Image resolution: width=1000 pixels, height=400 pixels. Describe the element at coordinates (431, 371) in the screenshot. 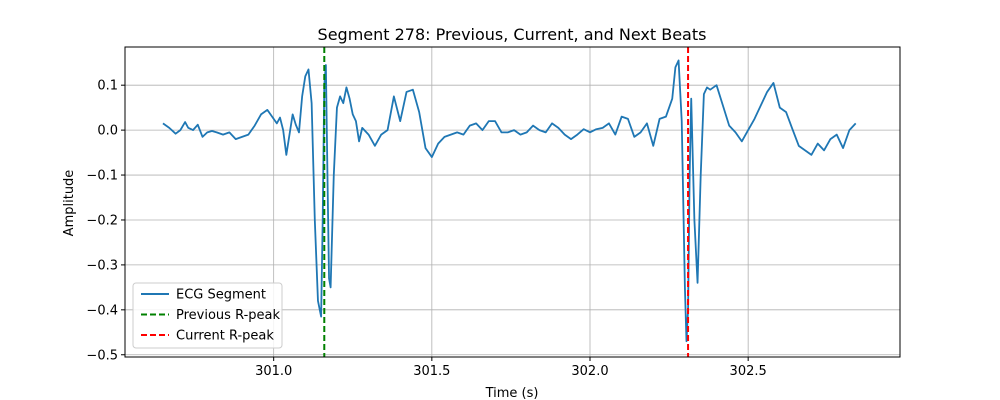

I see `x-tick-label: 301.5` at that location.